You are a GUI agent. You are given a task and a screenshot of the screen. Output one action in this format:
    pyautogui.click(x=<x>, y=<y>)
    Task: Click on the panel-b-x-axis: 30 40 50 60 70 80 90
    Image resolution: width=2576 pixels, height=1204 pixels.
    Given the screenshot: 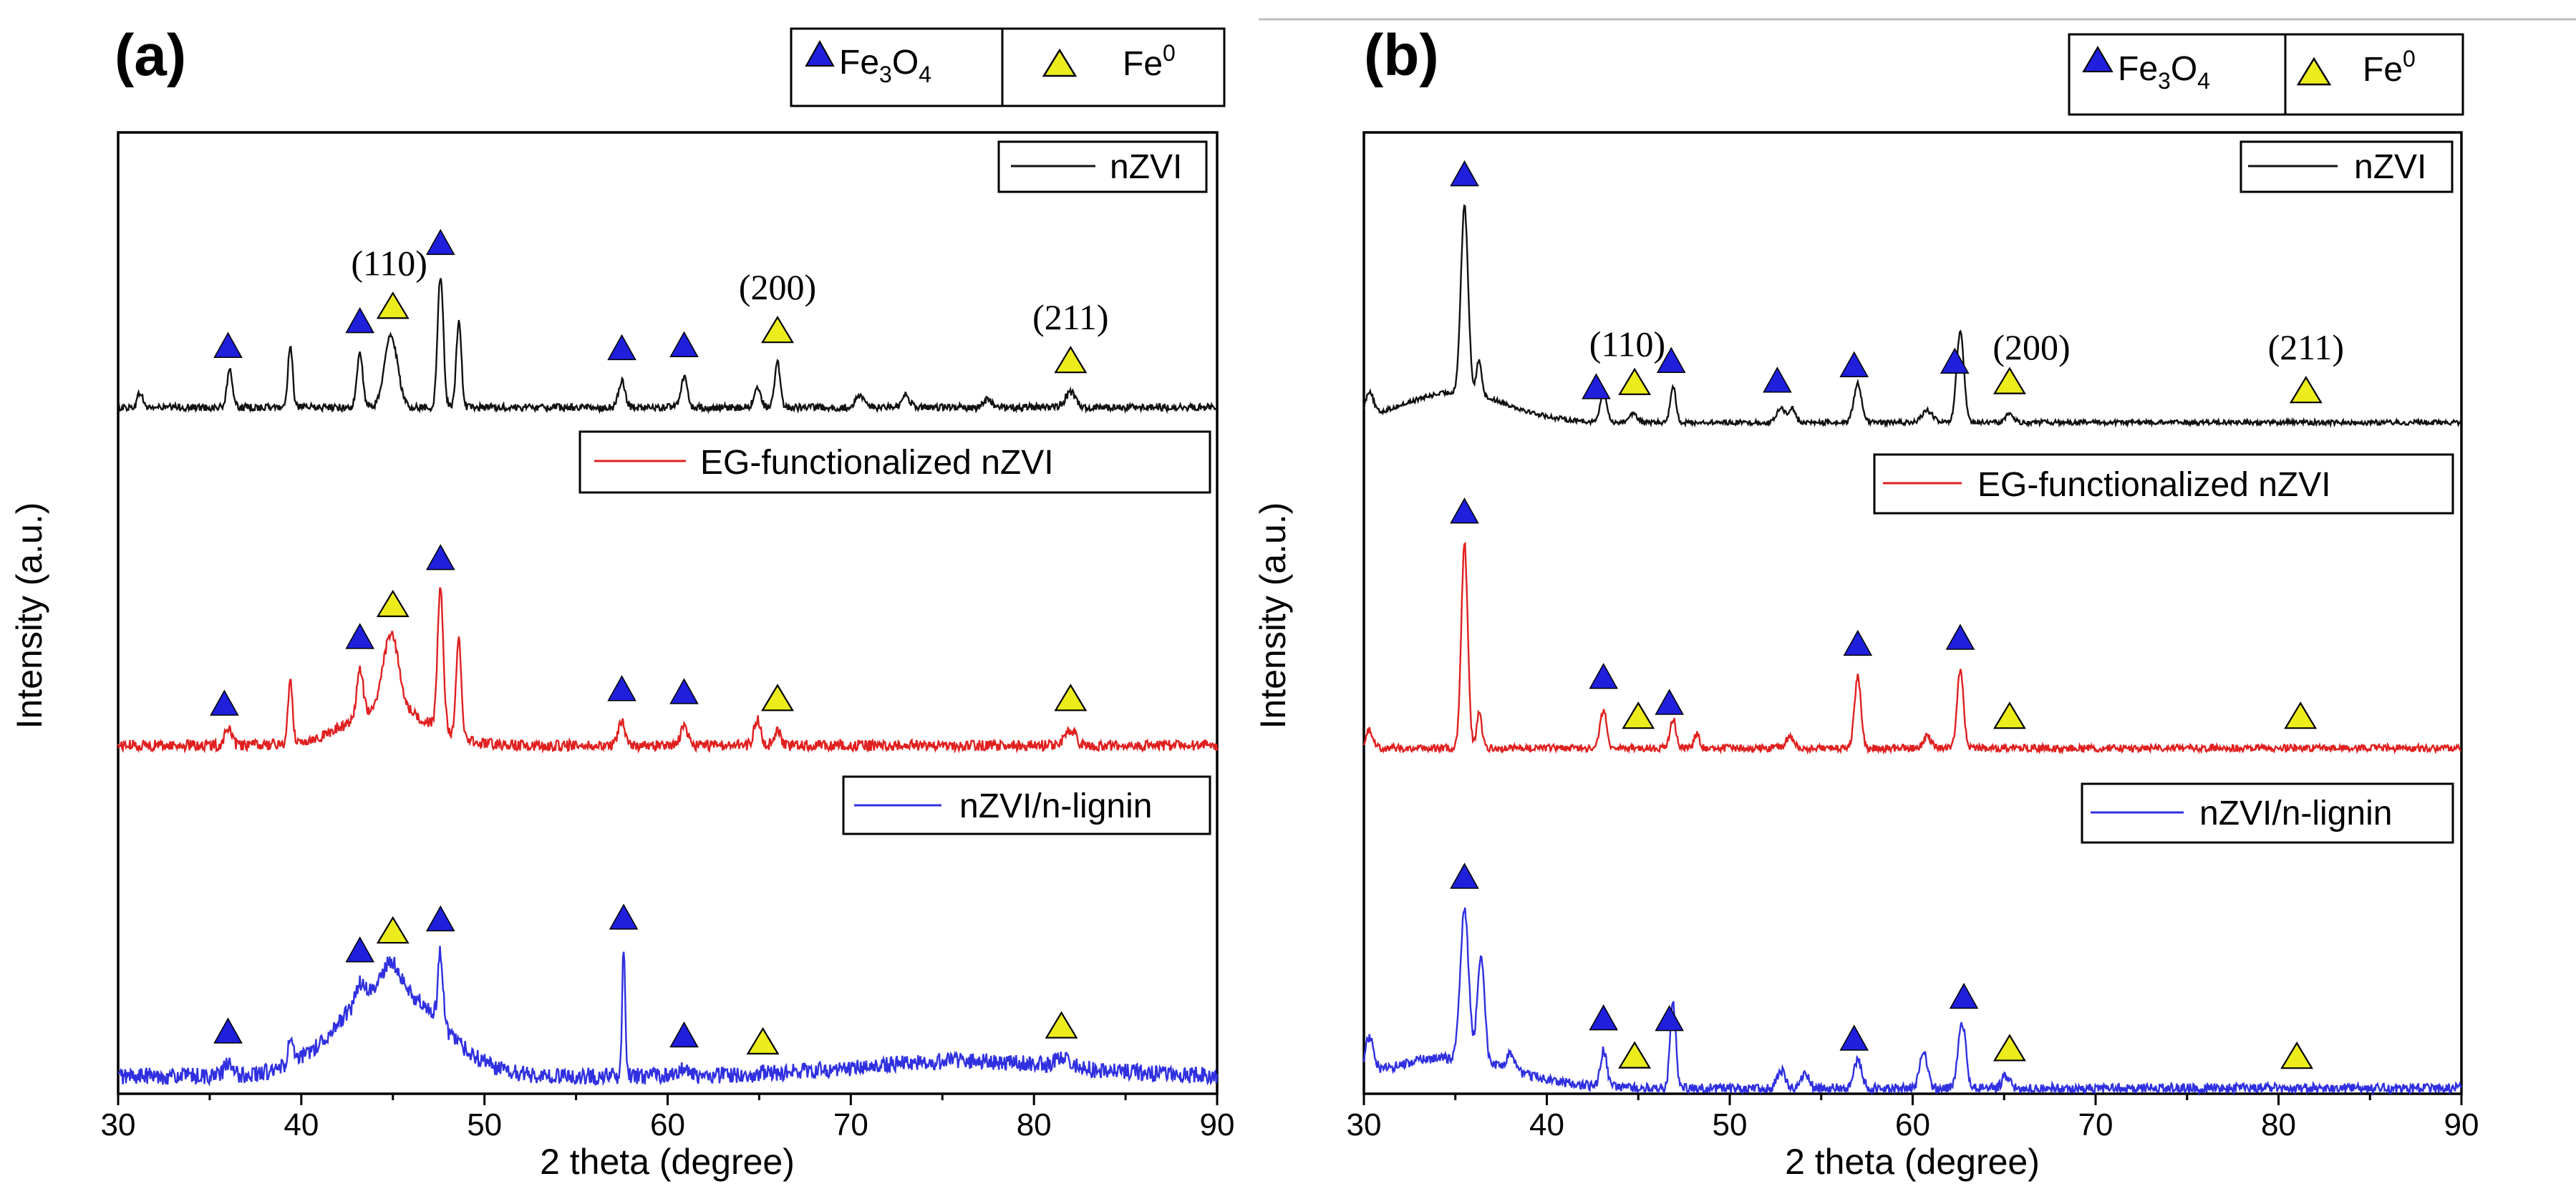 What is the action you would take?
    pyautogui.click(x=1913, y=1118)
    